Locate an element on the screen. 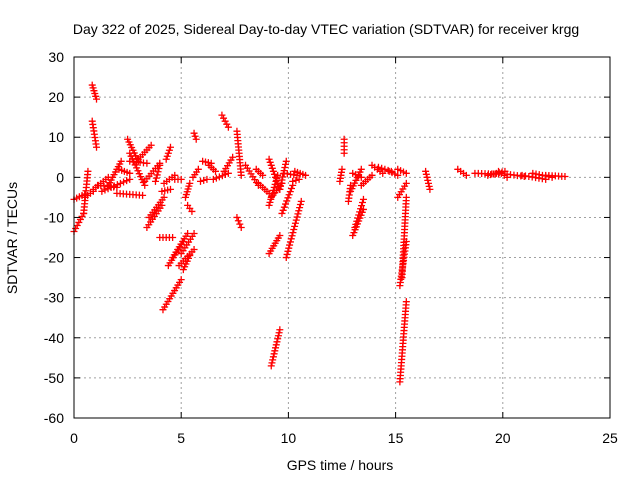  y-tick-label: -10 is located at coordinates (54, 217).